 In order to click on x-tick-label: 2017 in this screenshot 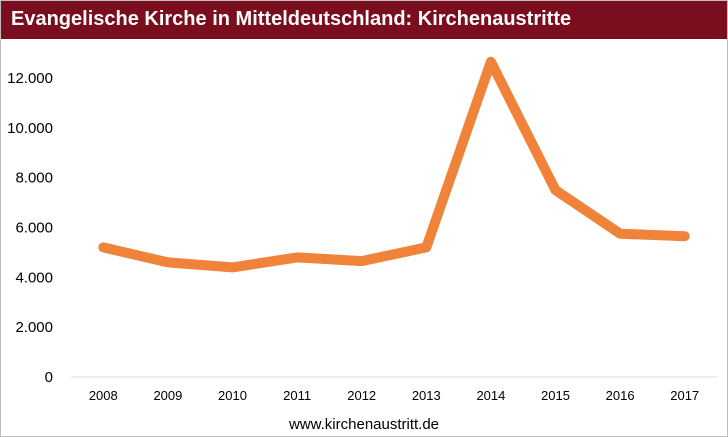, I will do `click(684, 395)`.